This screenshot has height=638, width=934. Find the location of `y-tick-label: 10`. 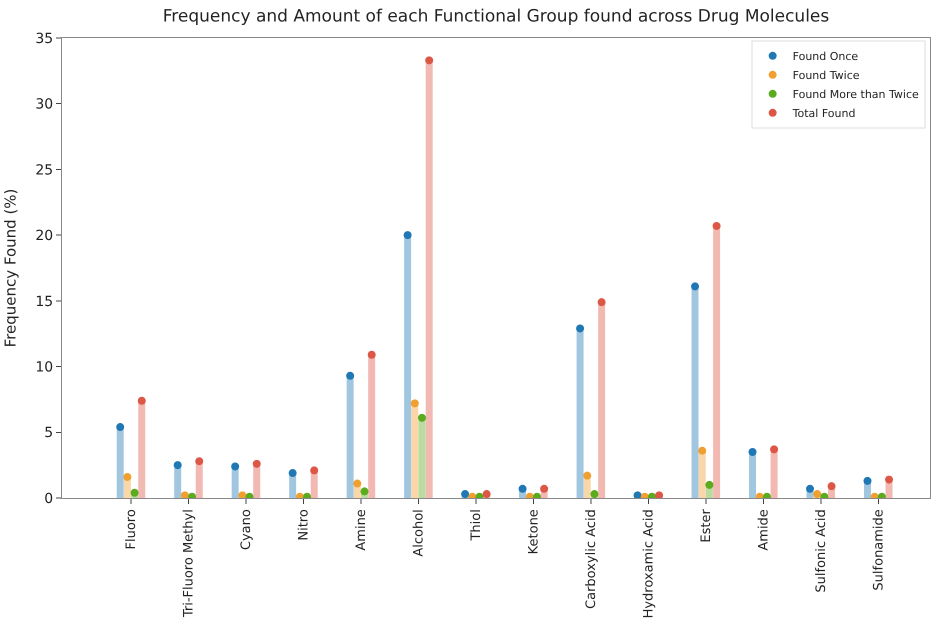

y-tick-label: 10 is located at coordinates (44, 367).